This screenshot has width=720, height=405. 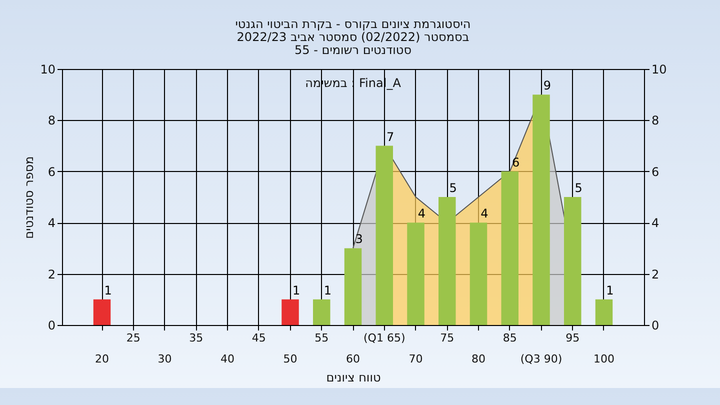 I want to click on data-label: 9, so click(x=547, y=85).